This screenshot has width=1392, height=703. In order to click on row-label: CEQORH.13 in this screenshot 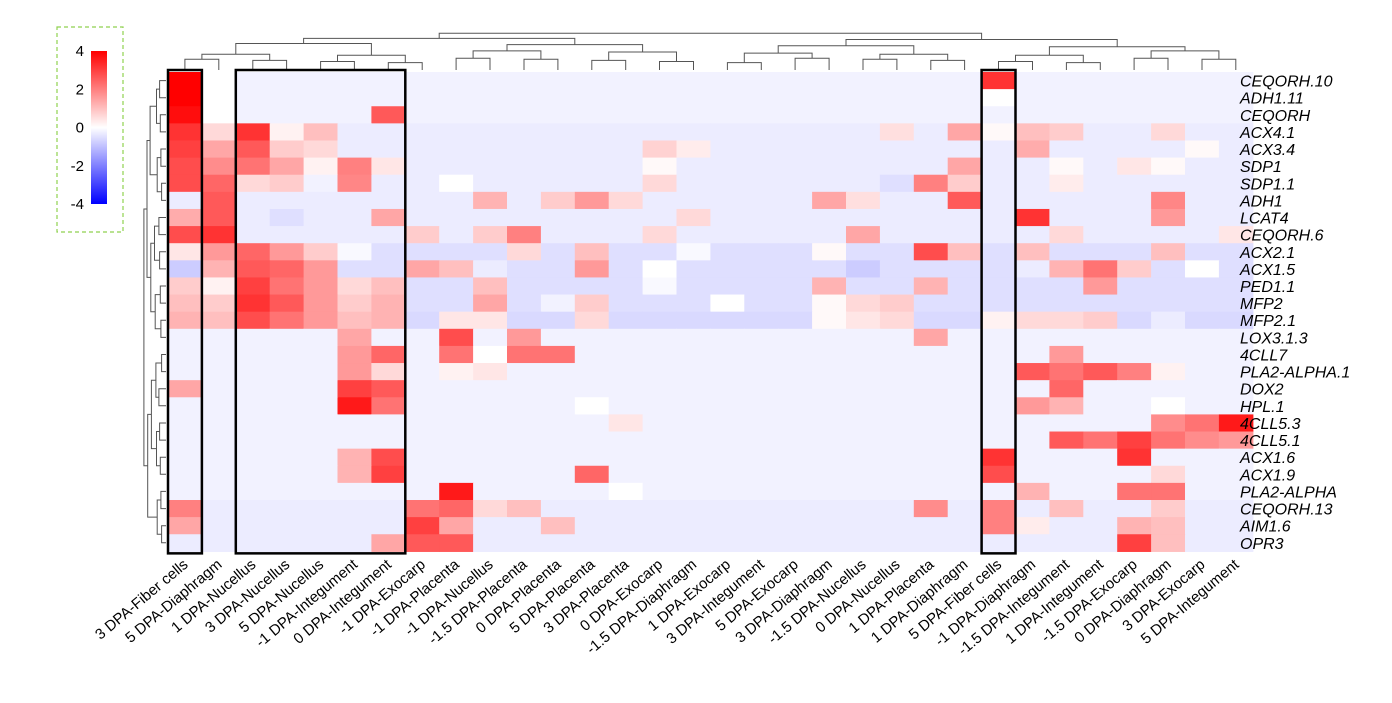, I will do `click(1286, 510)`.